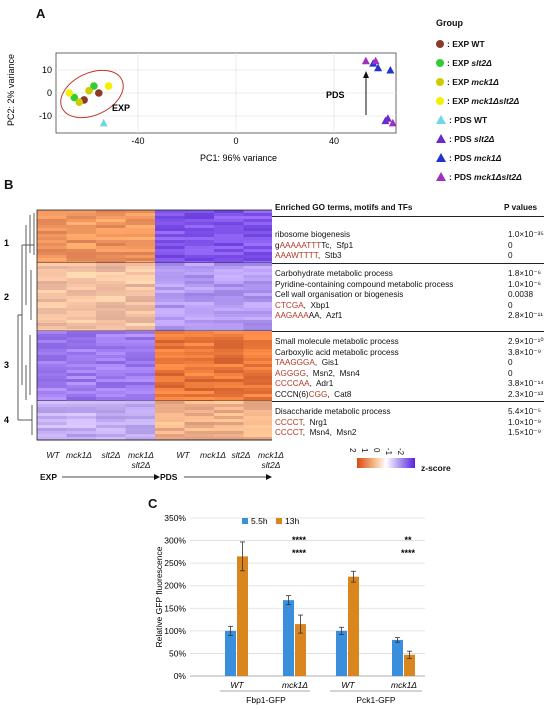 The height and width of the screenshot is (710, 550). Describe the element at coordinates (183, 455) in the screenshot. I see `heatmap-column-label: WT` at that location.